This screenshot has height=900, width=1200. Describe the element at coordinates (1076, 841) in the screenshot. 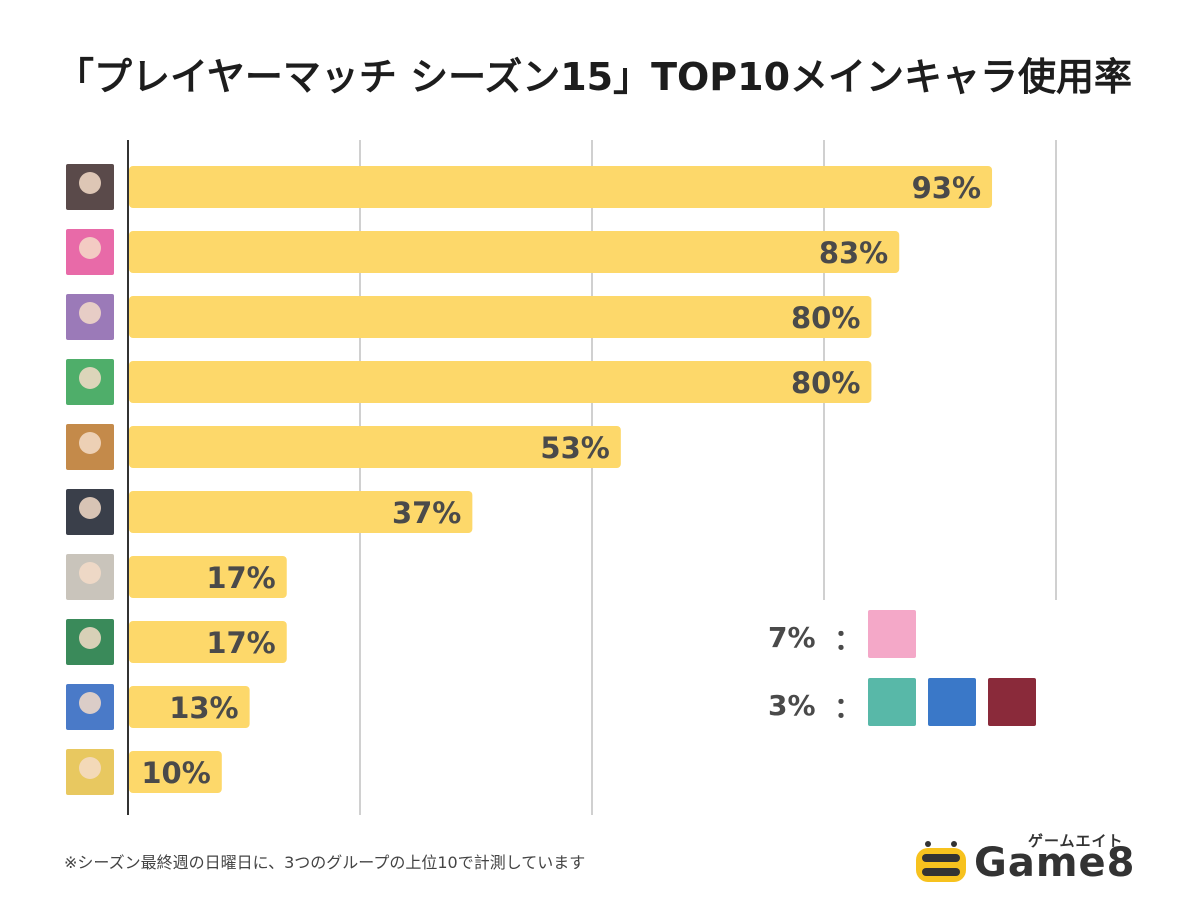

I see `logo-kana: ゲームエイト` at that location.